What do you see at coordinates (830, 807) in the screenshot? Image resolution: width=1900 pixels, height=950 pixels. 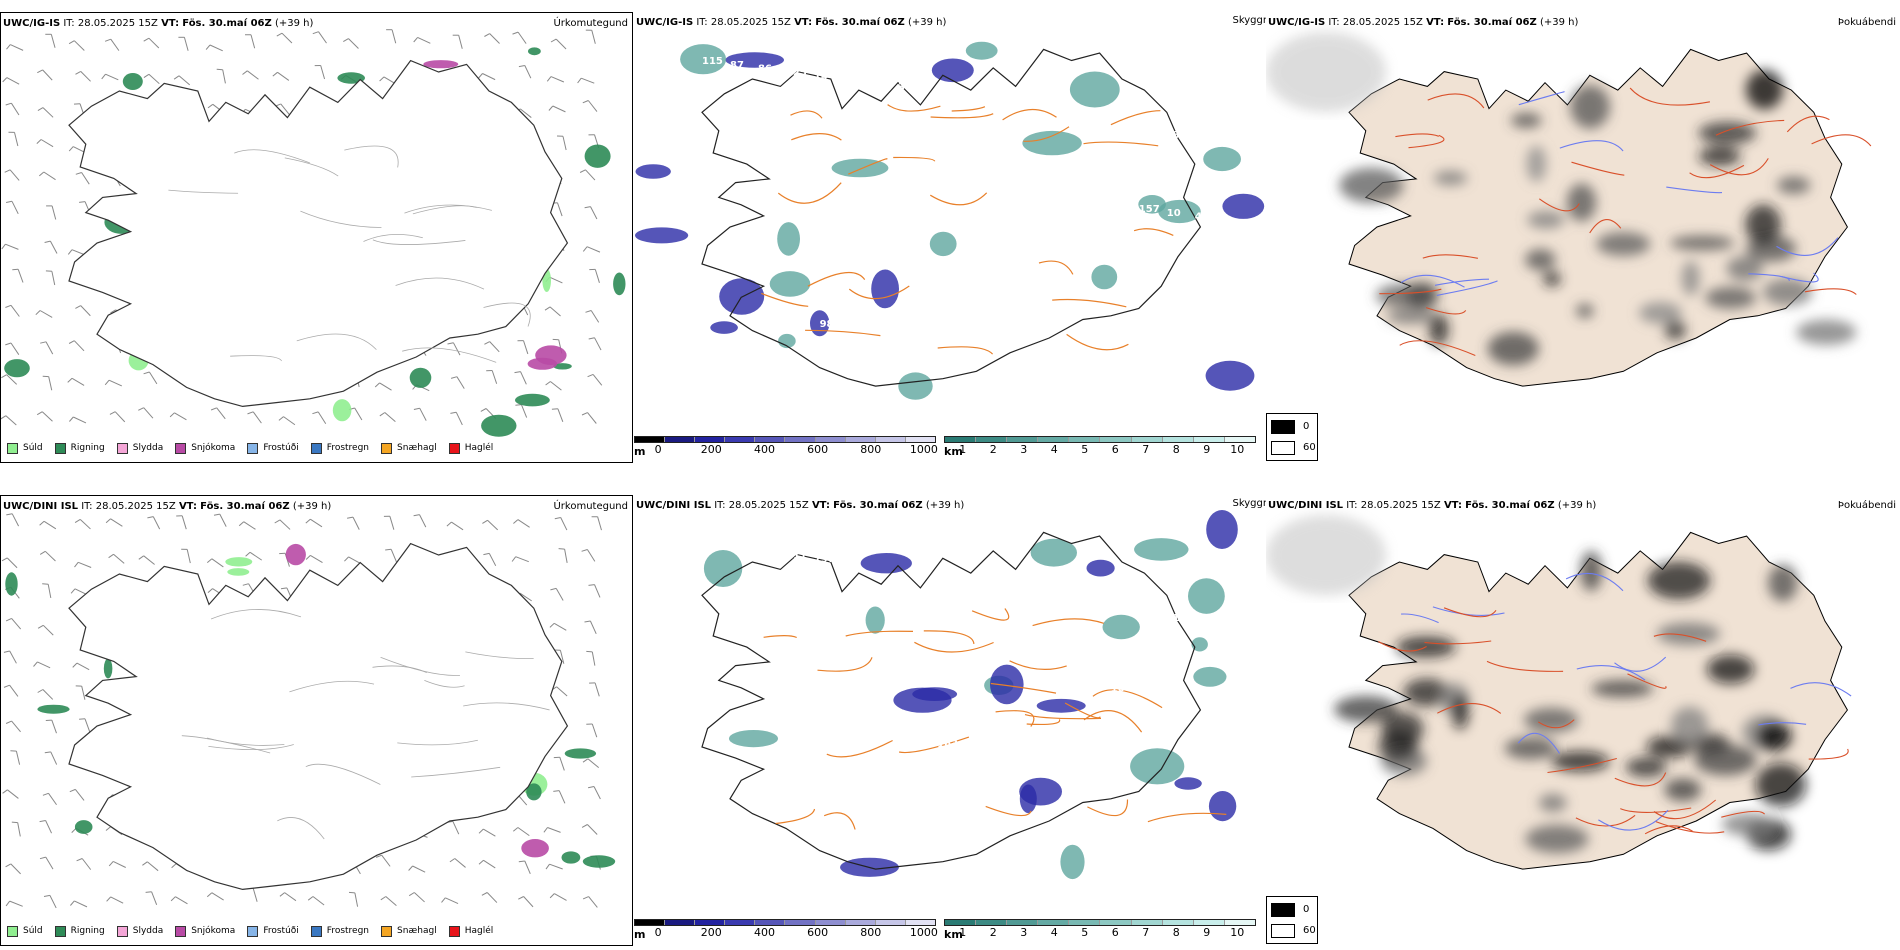 I see `cloud-base-label: 129` at bounding box center [830, 807].